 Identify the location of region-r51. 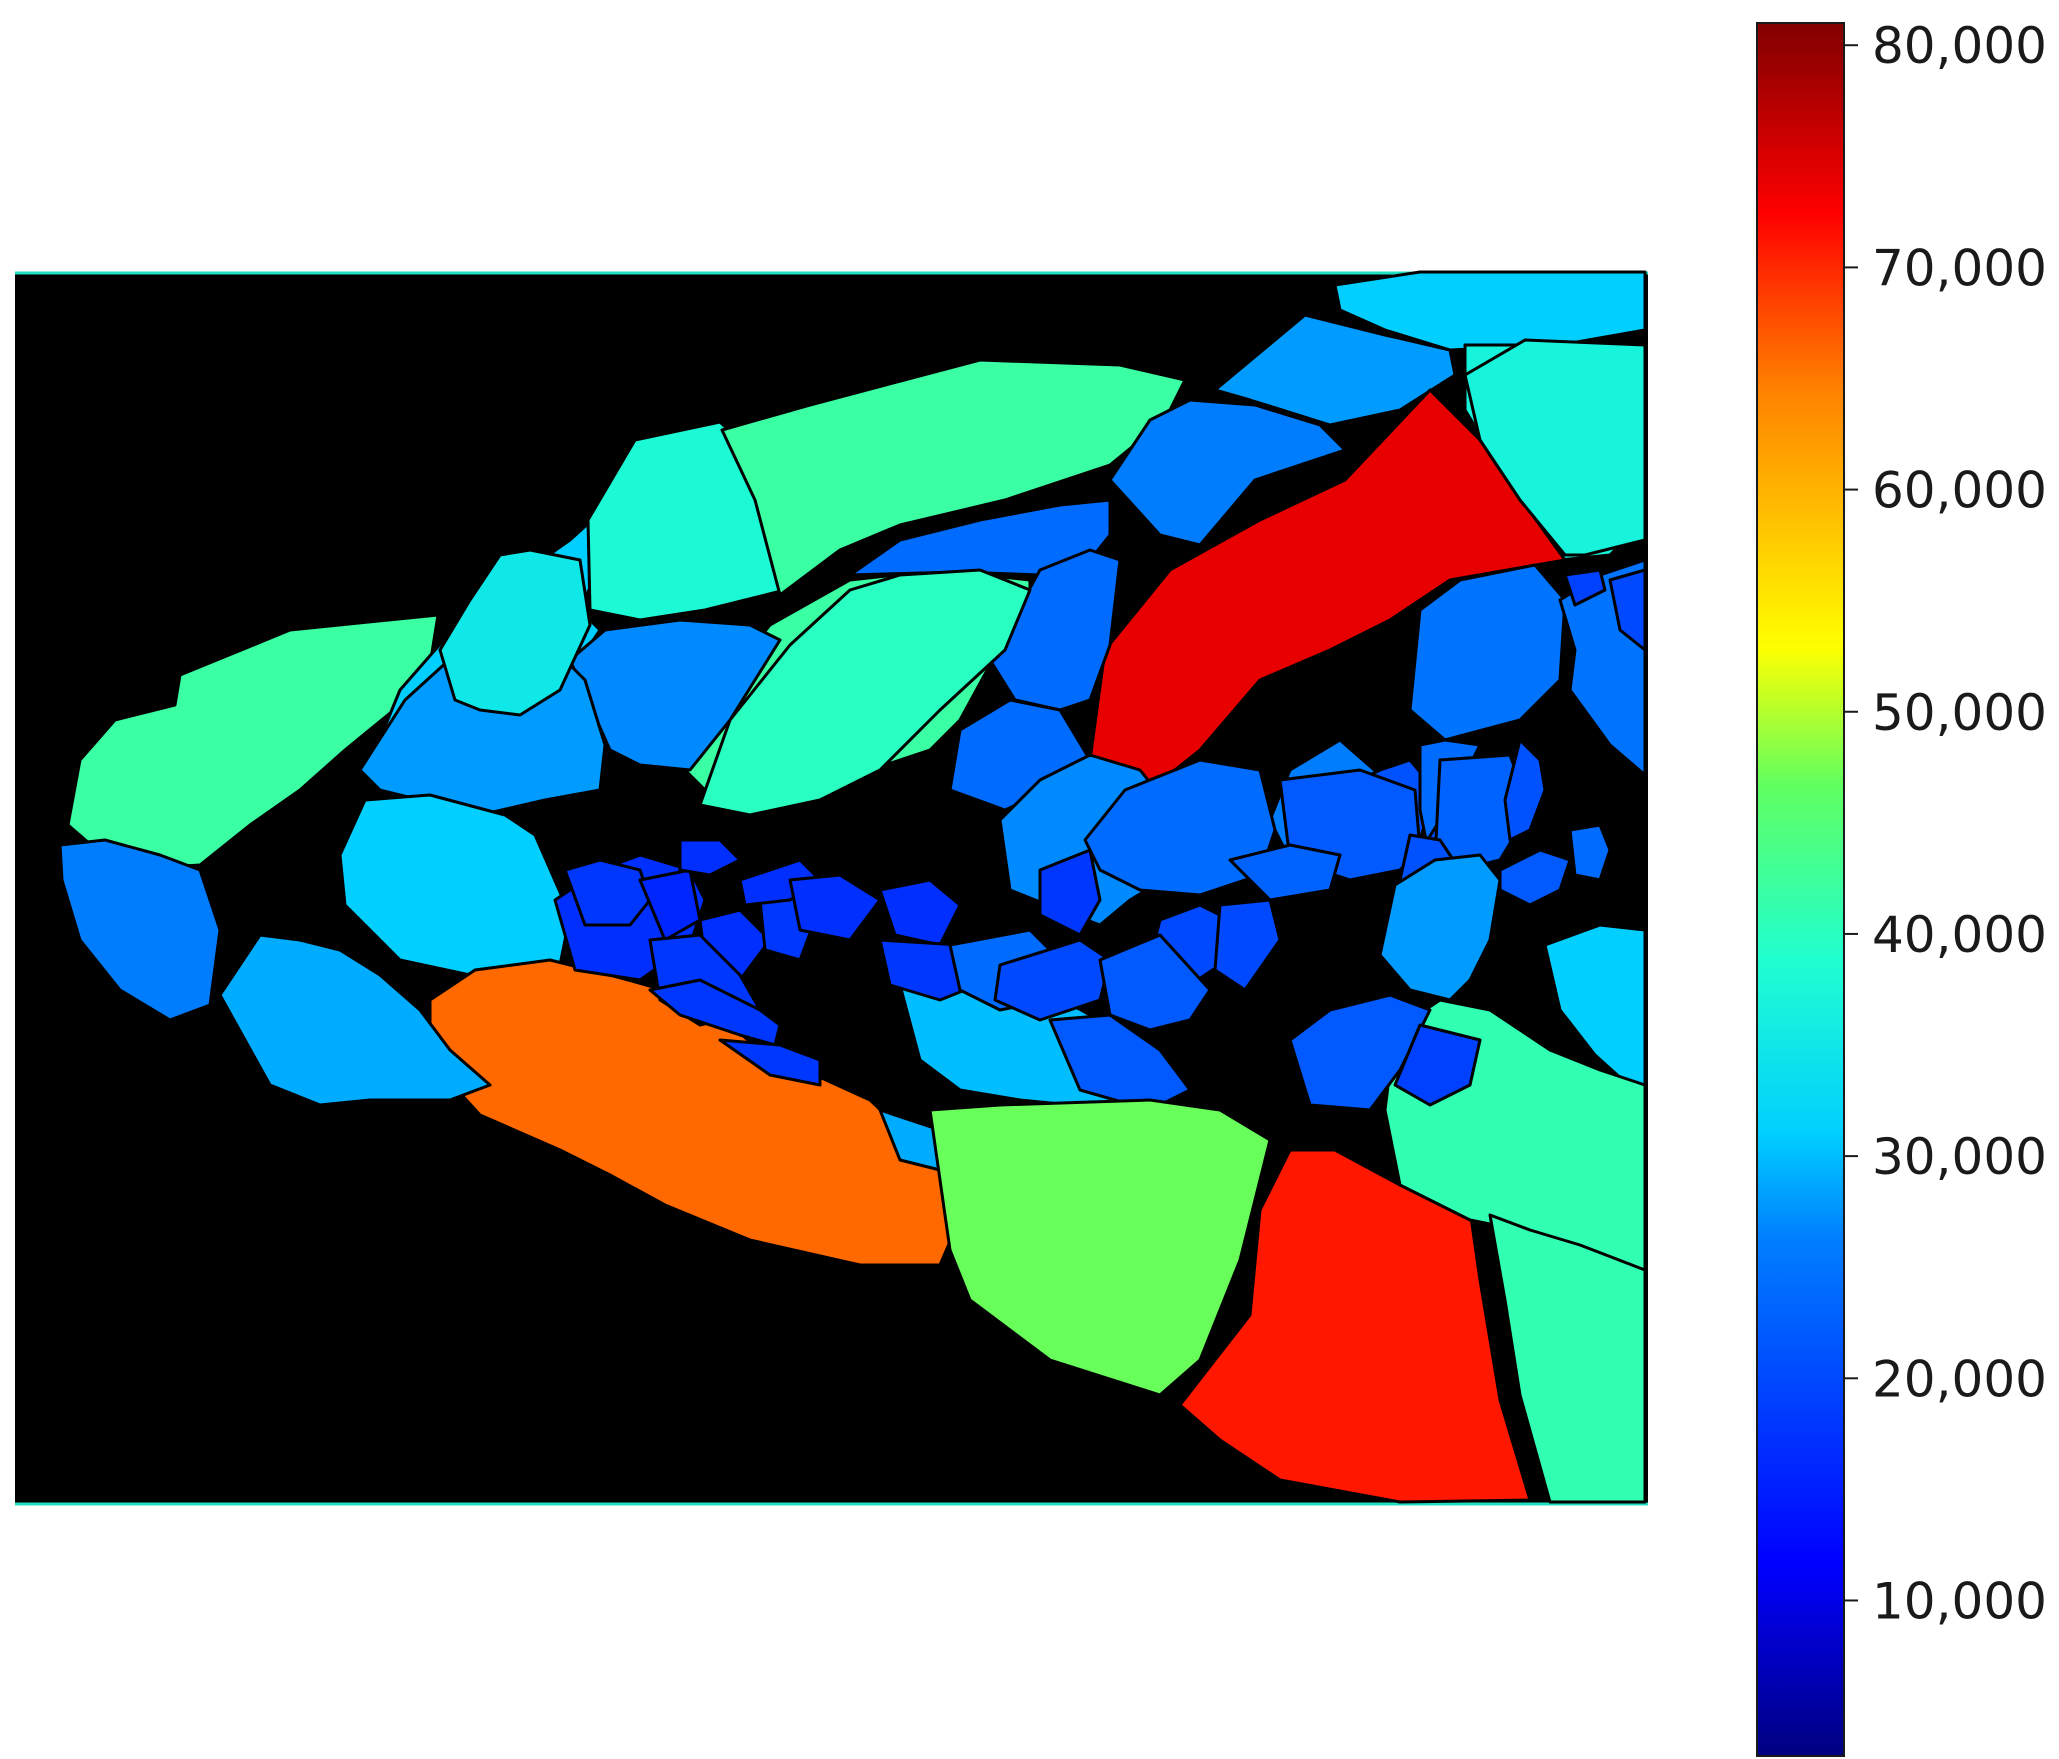
(835, 907).